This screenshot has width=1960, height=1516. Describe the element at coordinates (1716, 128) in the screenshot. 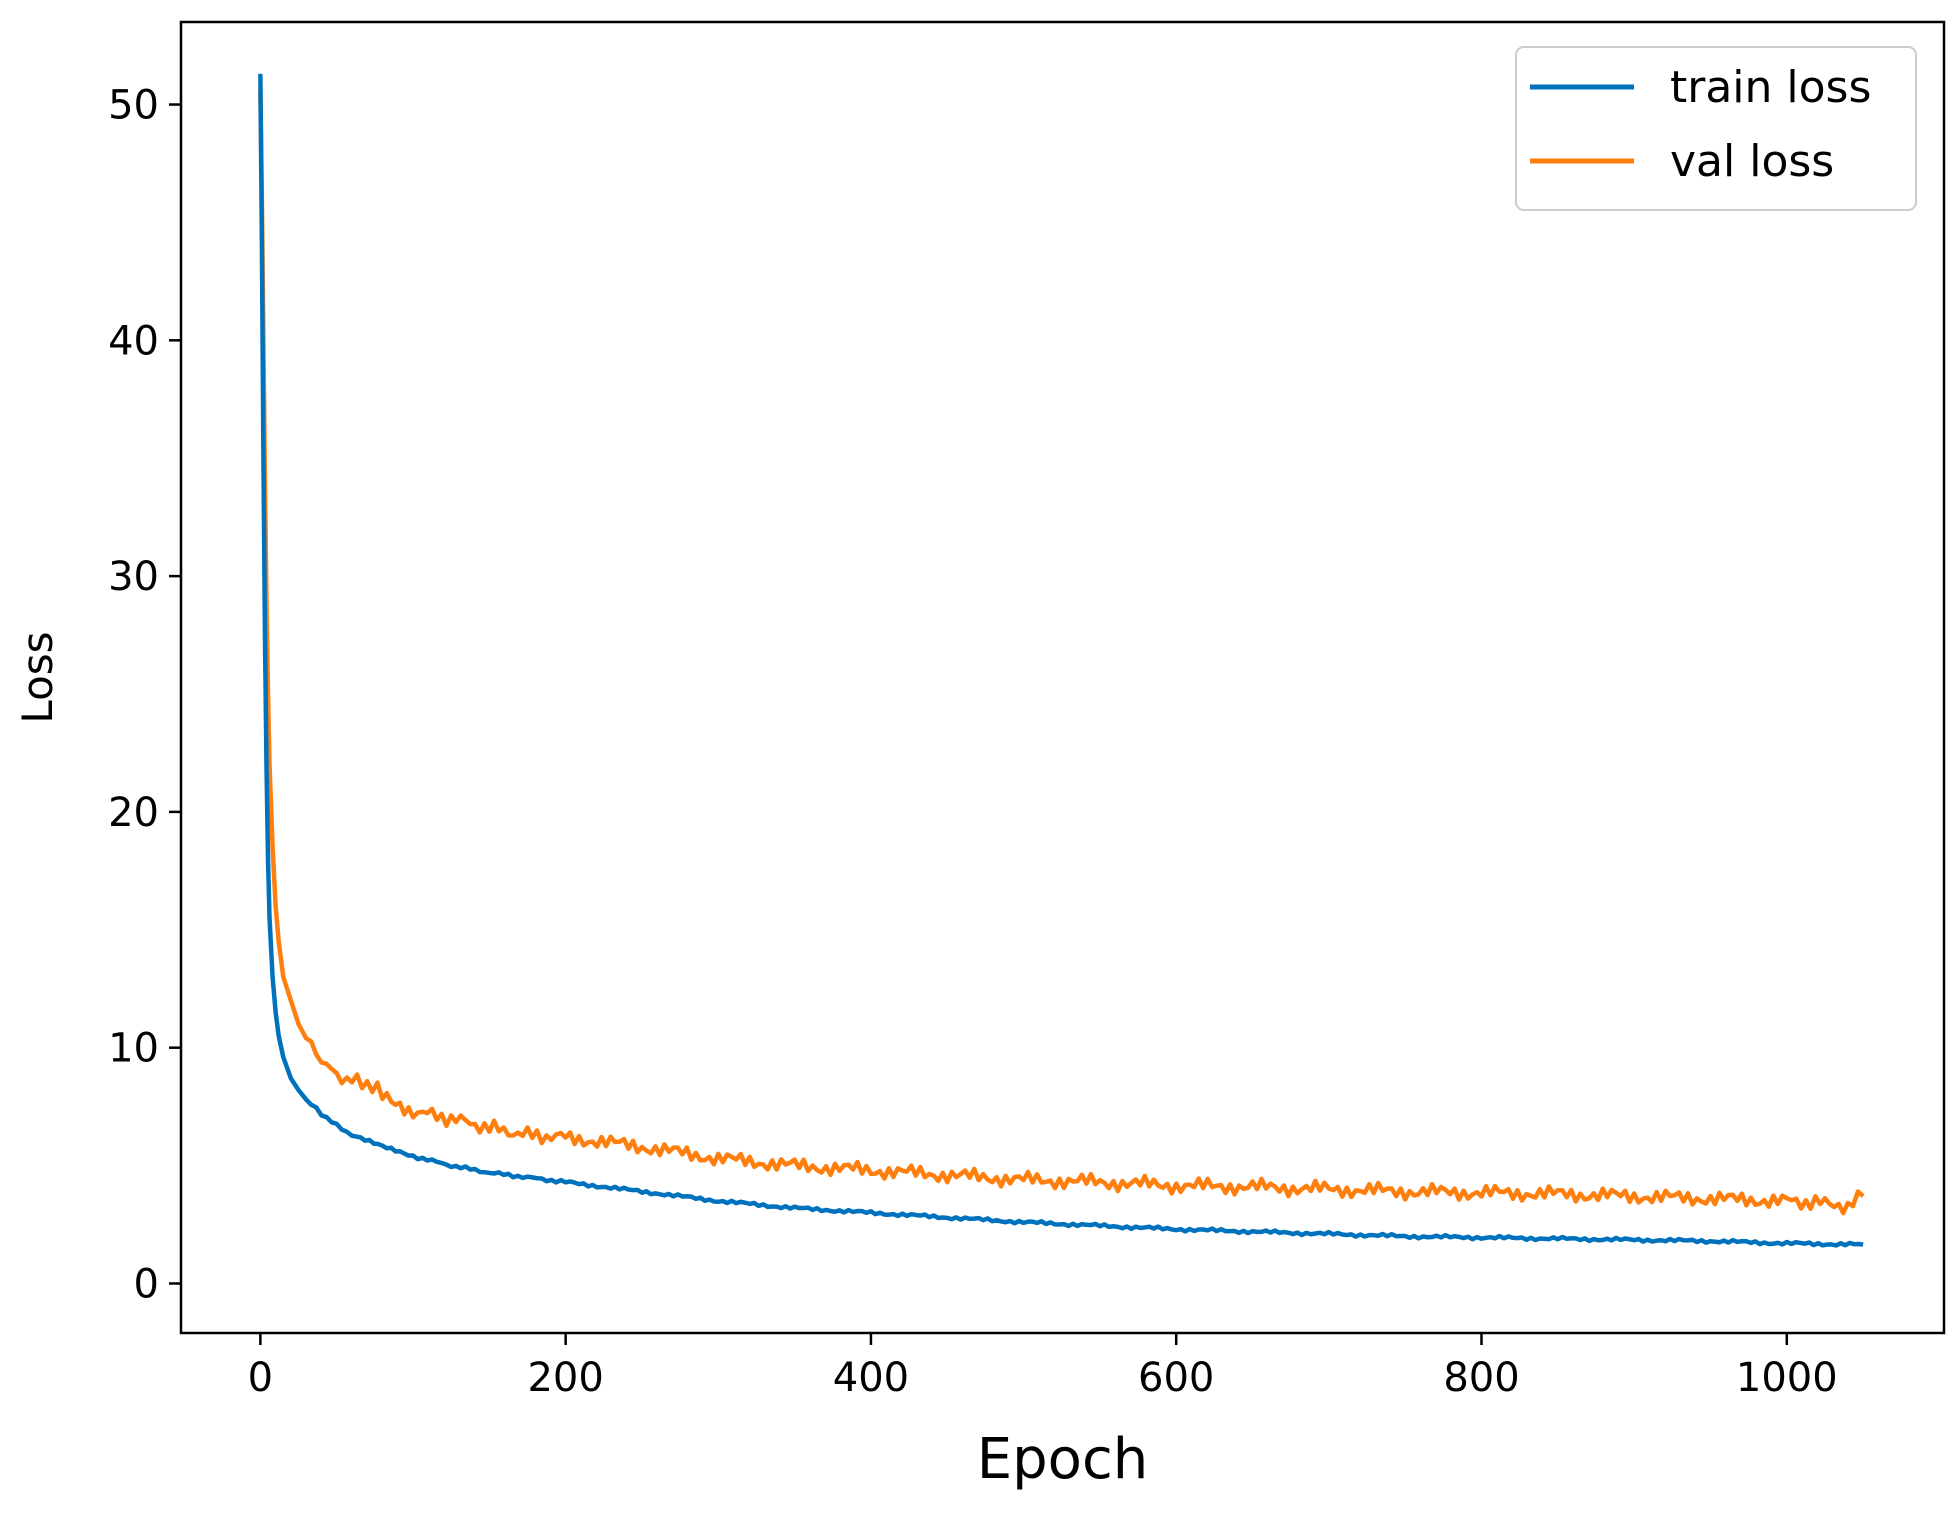

I see `legend: train loss val loss` at that location.